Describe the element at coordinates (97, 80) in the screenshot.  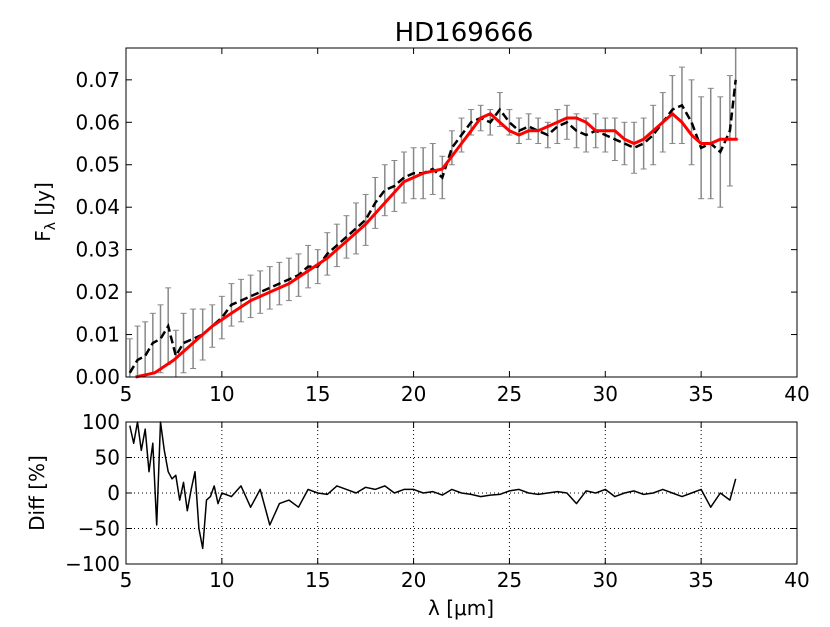
I see `y-tick-label: 0.07` at that location.